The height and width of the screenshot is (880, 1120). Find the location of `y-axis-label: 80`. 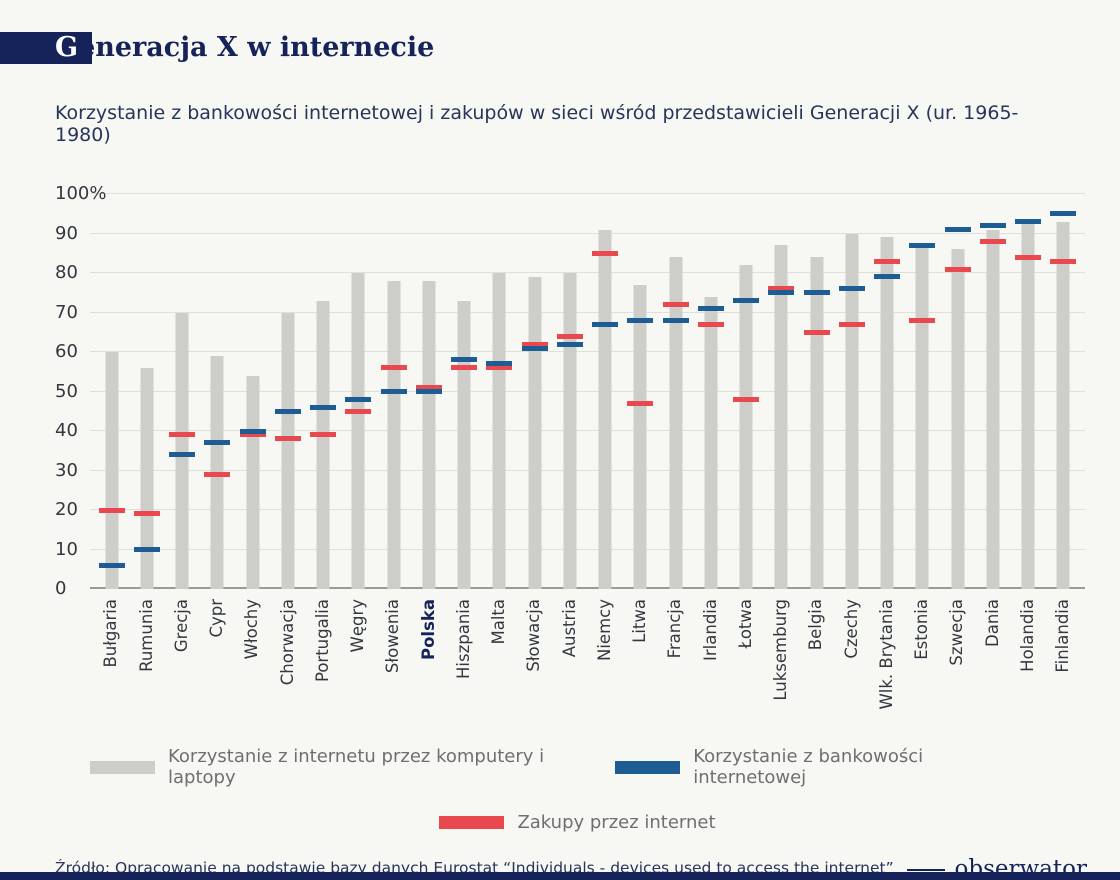

y-axis-label: 80 is located at coordinates (66, 272).